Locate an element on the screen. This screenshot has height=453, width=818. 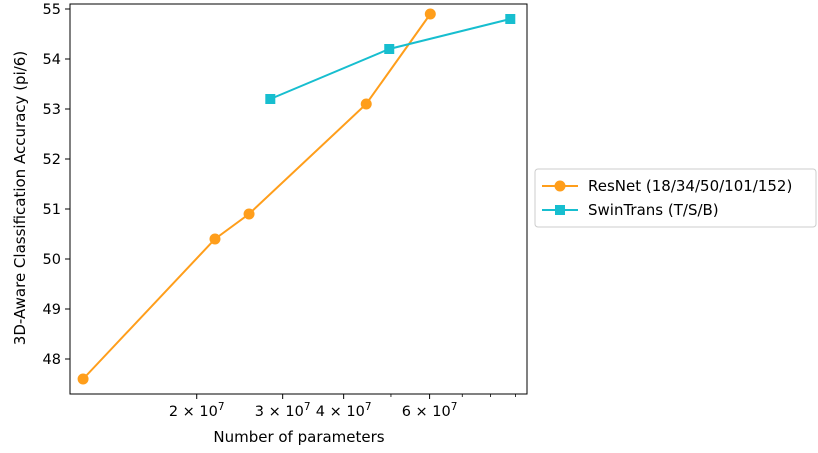
x-tick-label: 2 × 10⁷ is located at coordinates (197, 410).